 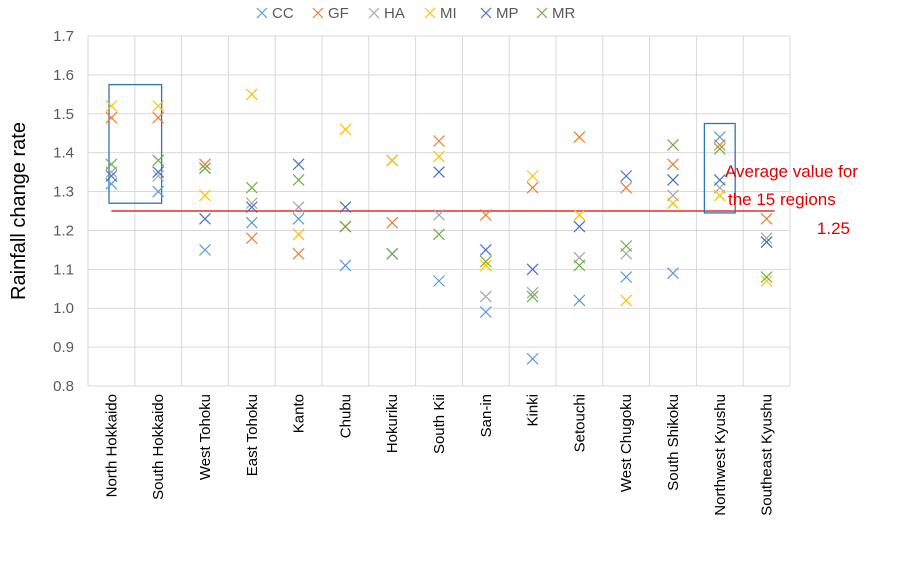 I want to click on legend-entry: MR, so click(x=555, y=13).